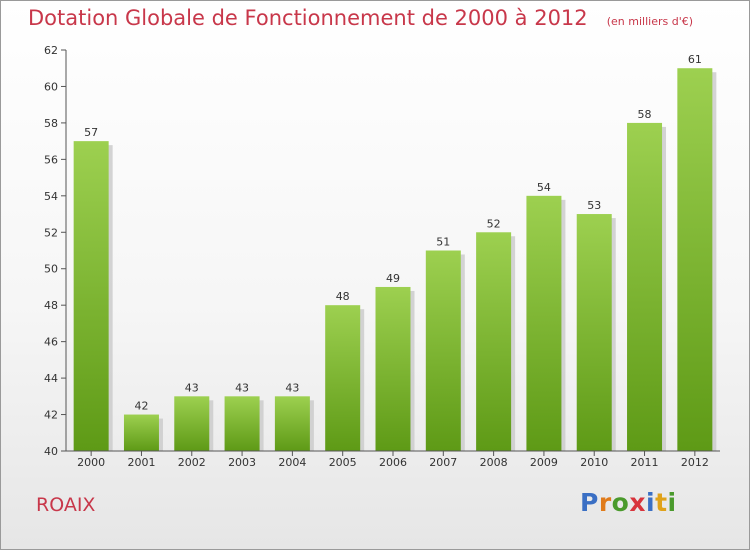  Describe the element at coordinates (192, 423) in the screenshot. I see `bar-2002` at that location.